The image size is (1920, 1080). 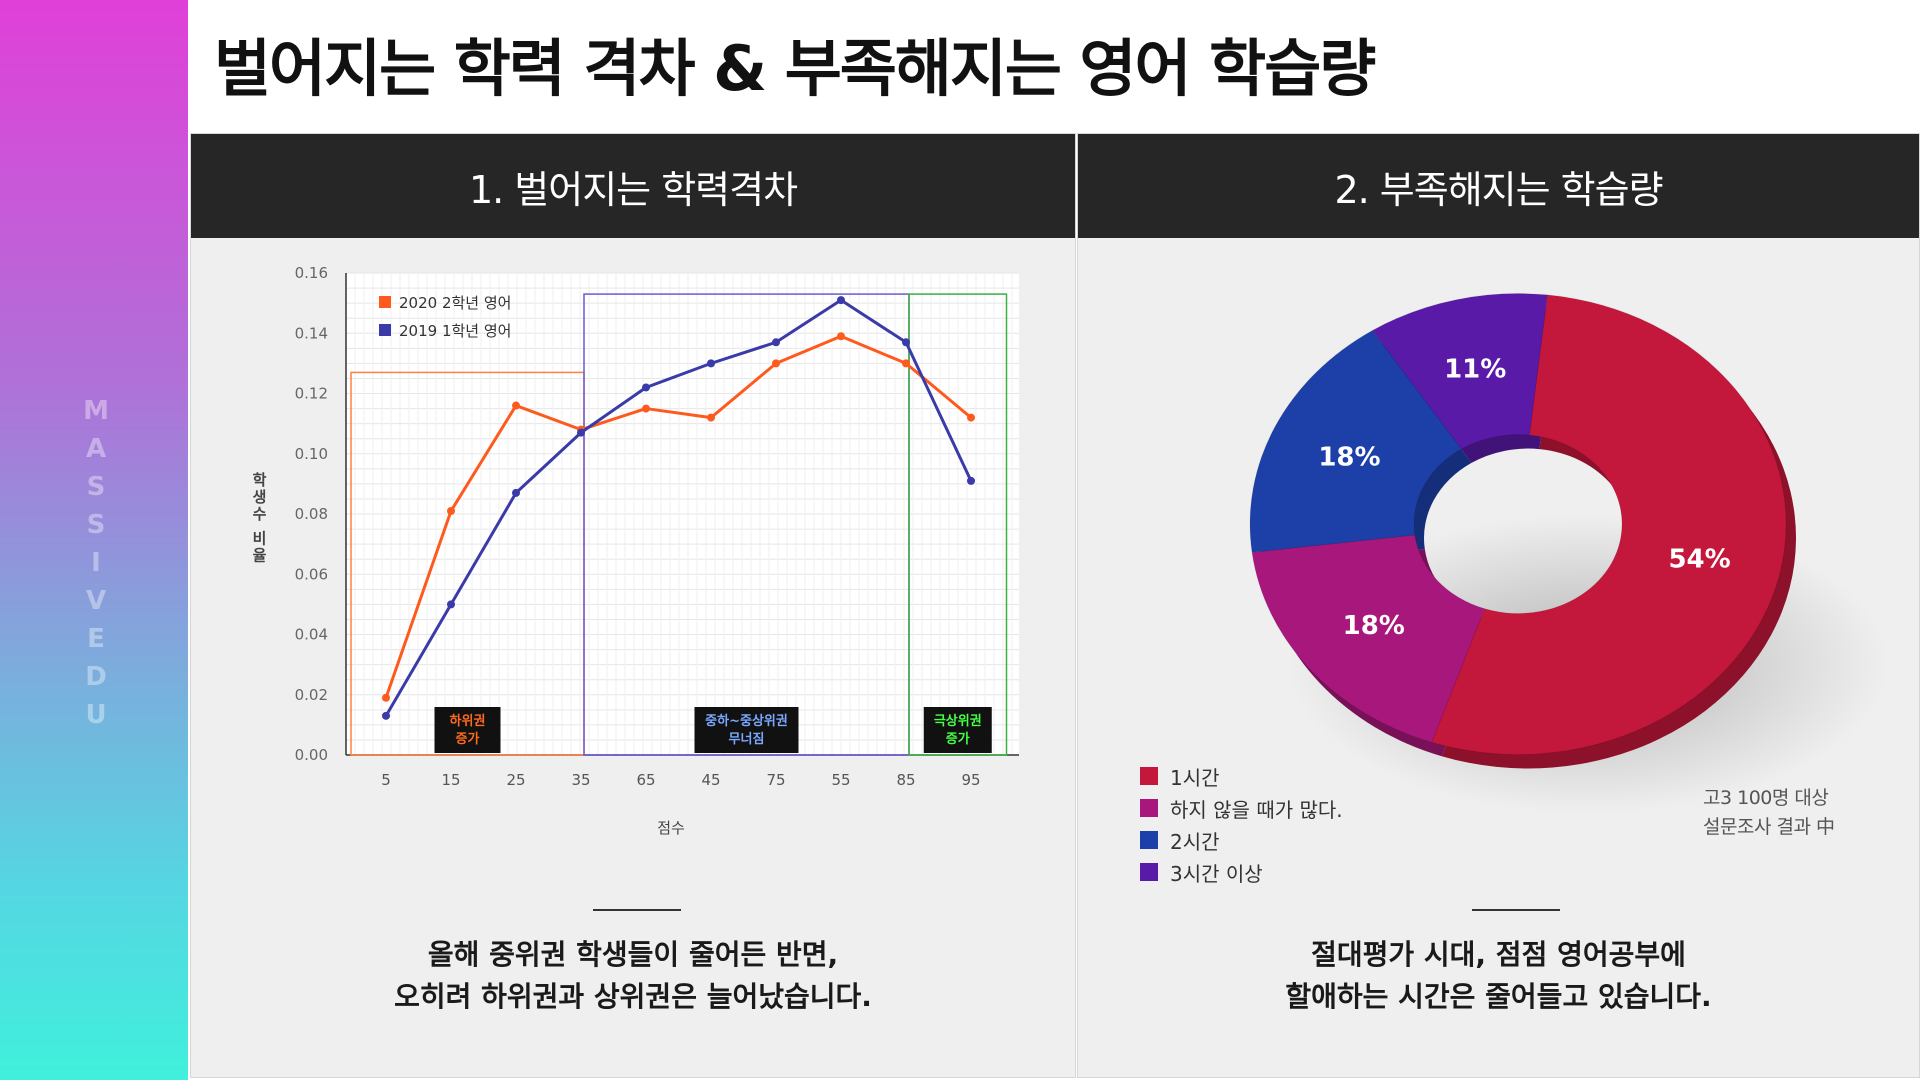 What do you see at coordinates (1498, 186) in the screenshot?
I see `panel-header-study-time: 2. 부족해지는 학습량` at bounding box center [1498, 186].